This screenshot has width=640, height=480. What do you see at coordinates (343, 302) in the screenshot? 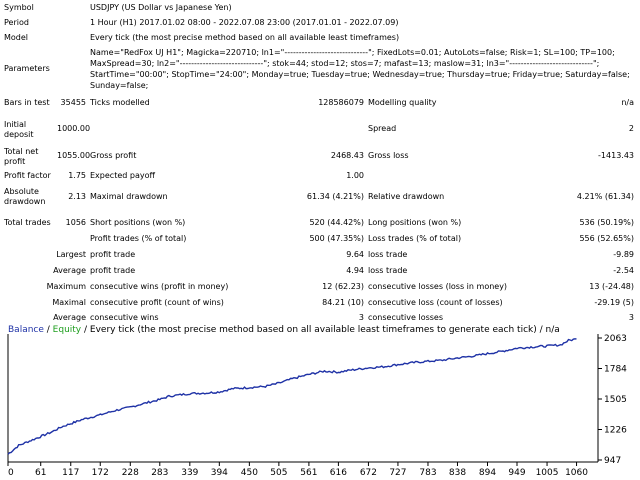
I see `maximal-profit-value: 84.21 (10)` at bounding box center [343, 302].